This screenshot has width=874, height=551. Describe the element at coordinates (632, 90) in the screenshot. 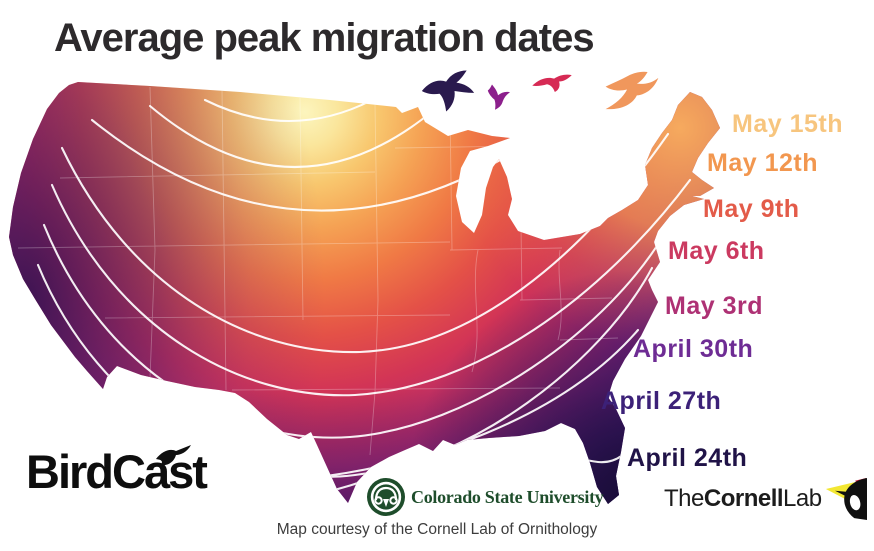

I see `goose-icon` at that location.